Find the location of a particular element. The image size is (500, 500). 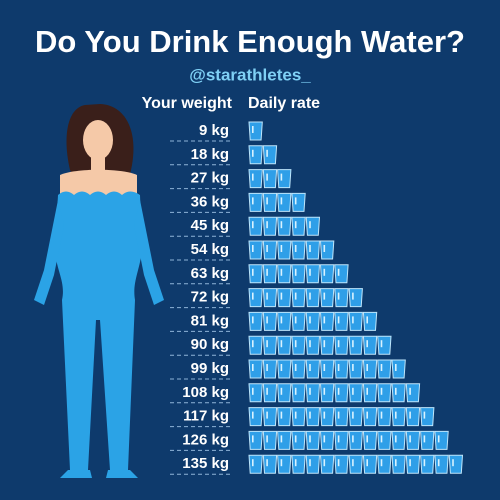

weight-label: 54 kg is located at coordinates (210, 249).